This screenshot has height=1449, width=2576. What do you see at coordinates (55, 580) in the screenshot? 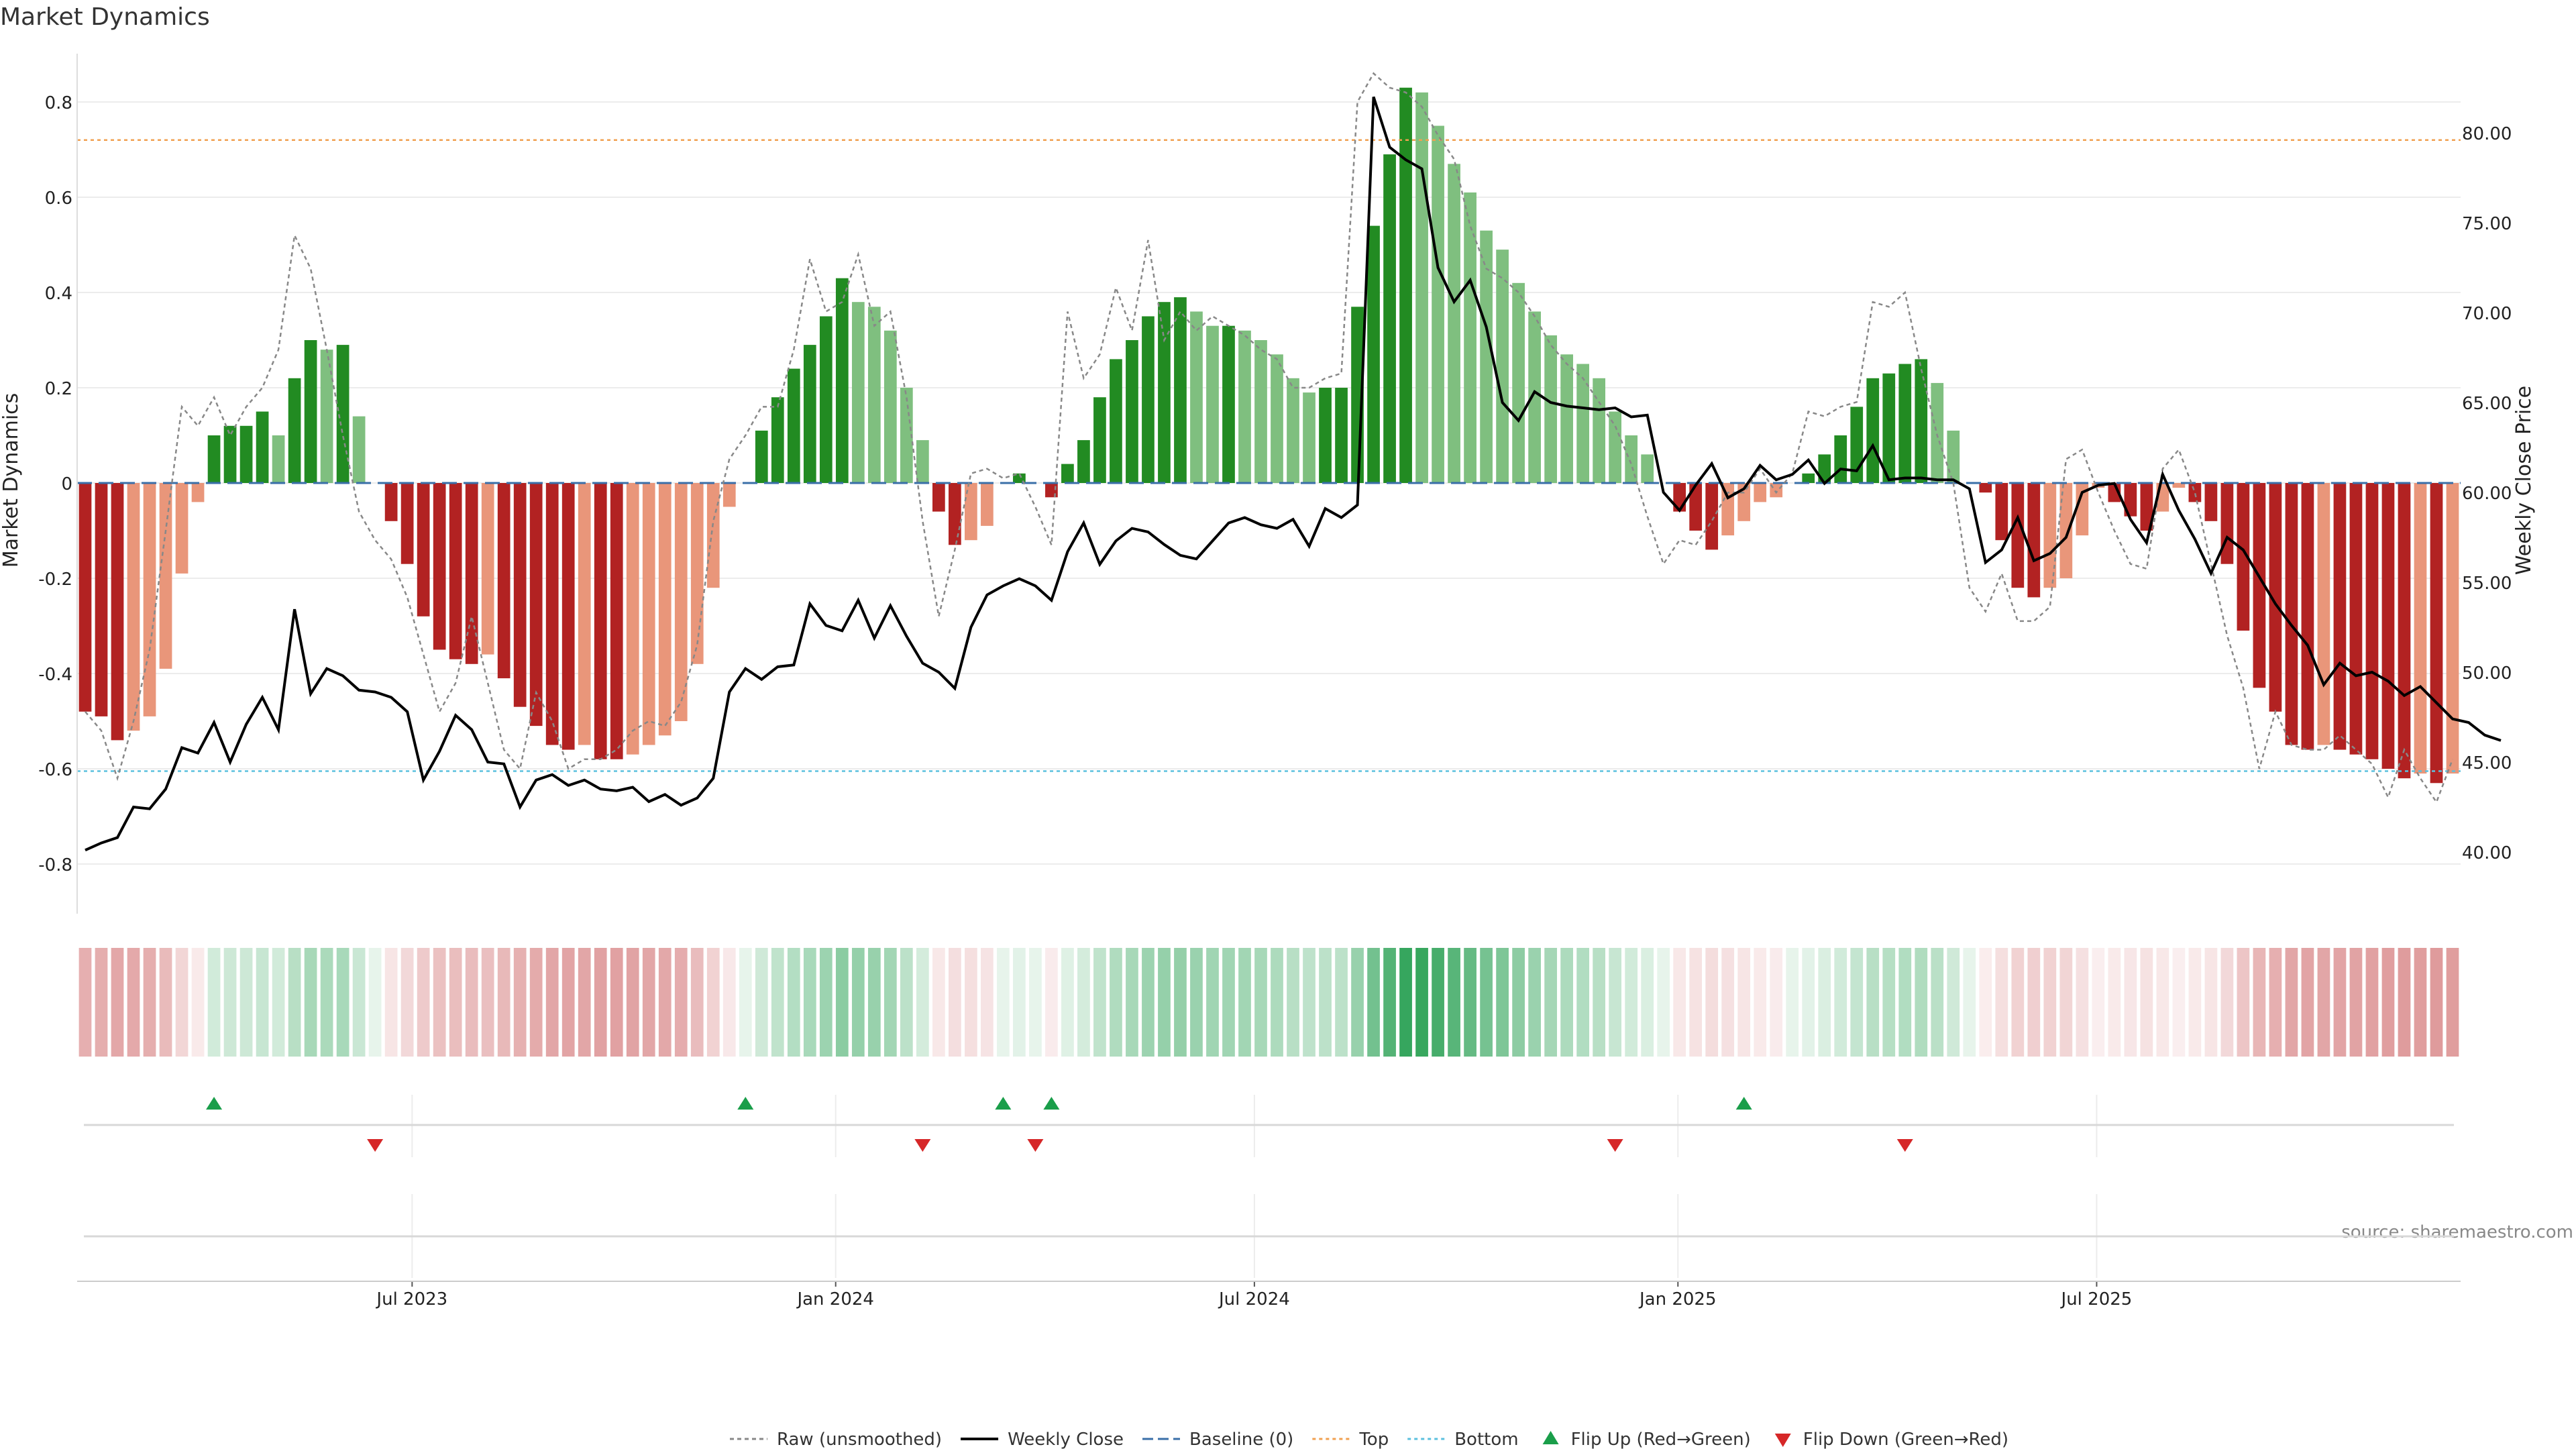
I see `y-tick-label-left: -0.2` at bounding box center [55, 580].